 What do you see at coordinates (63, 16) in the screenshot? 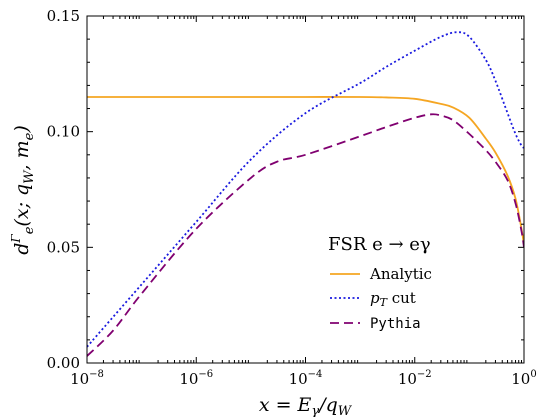
I see `y-tick-label: 0.15` at bounding box center [63, 16].